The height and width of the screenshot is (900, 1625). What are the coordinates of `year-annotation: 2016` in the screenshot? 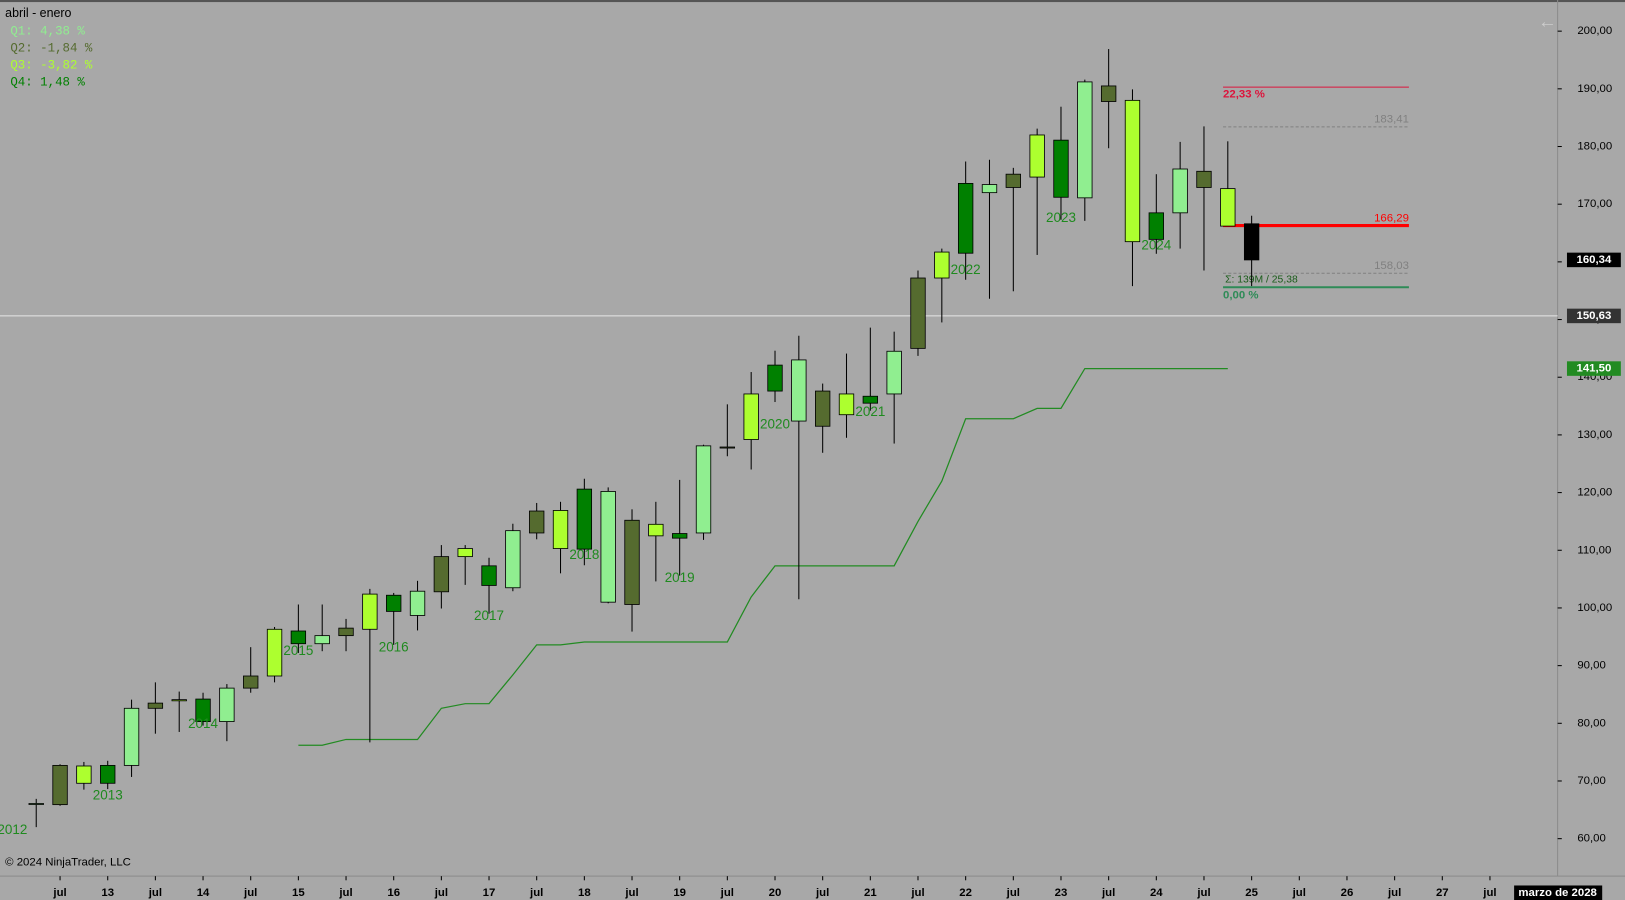 It's located at (394, 646).